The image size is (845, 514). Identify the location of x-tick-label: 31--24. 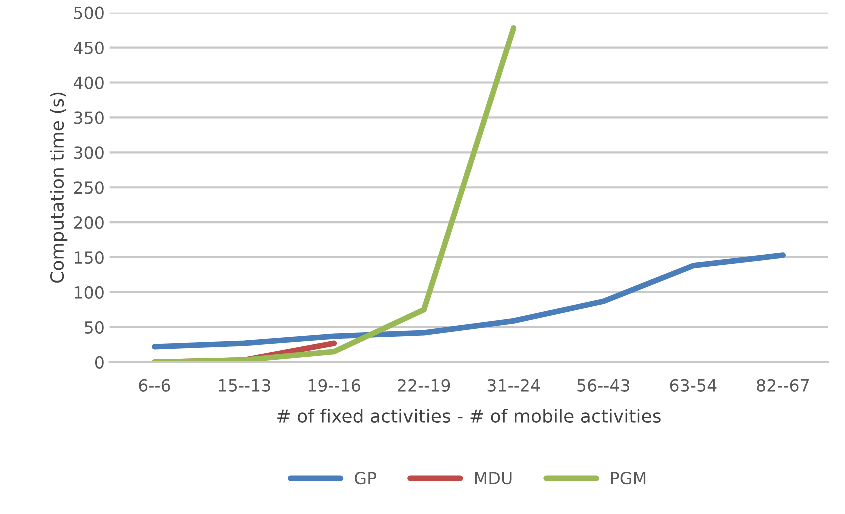
(514, 385).